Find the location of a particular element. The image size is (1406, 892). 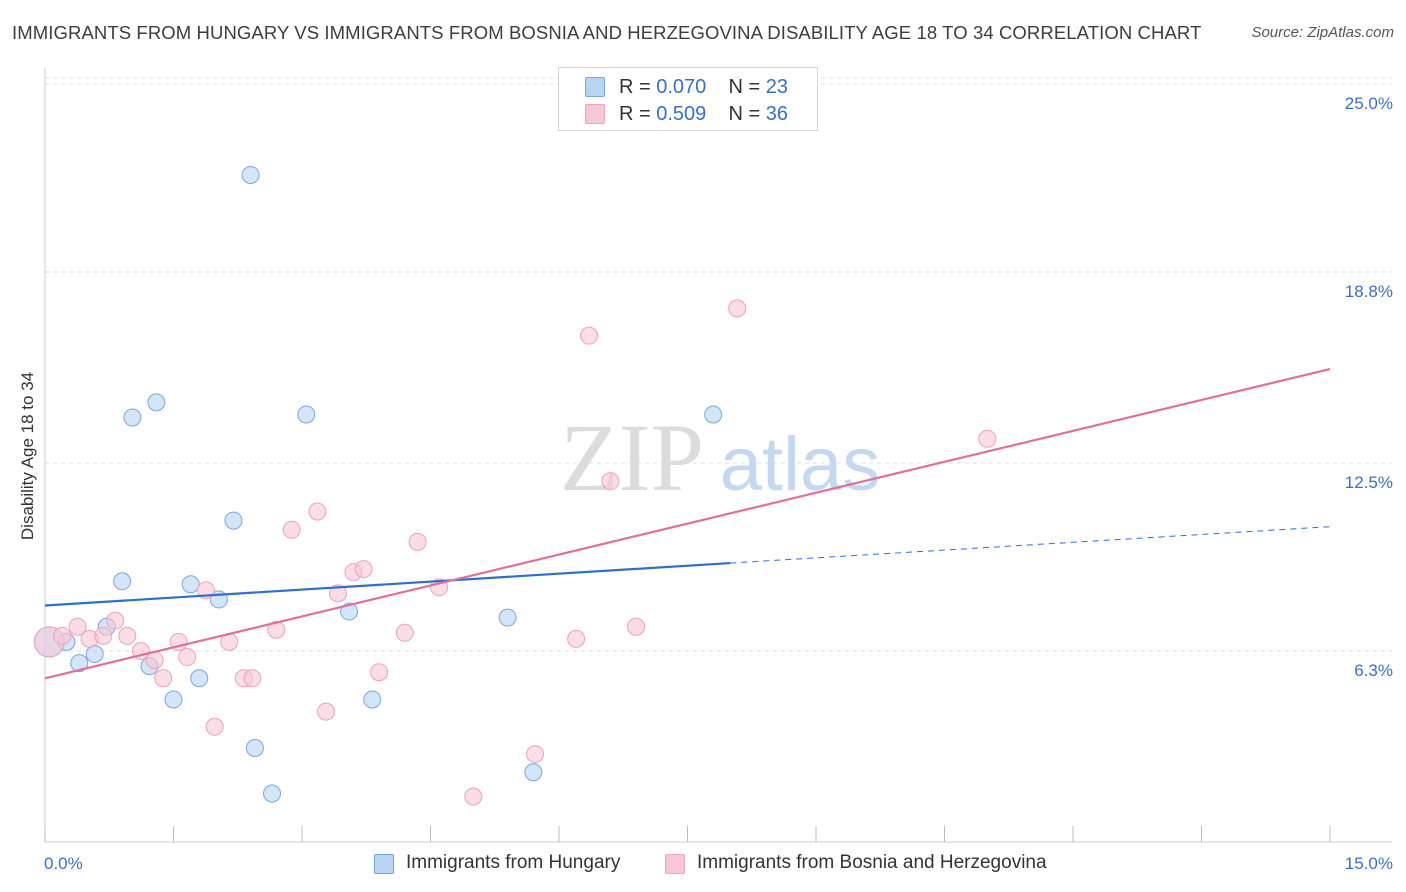

zipatlas-watermark: ZIP atlas is located at coordinates (720, 457).